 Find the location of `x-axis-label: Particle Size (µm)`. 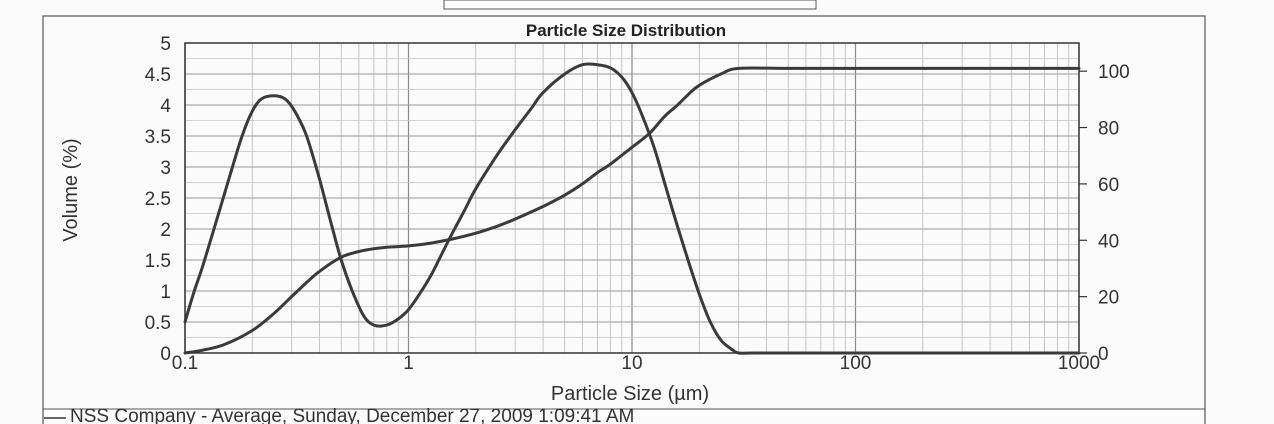

x-axis-label: Particle Size (µm) is located at coordinates (630, 394).